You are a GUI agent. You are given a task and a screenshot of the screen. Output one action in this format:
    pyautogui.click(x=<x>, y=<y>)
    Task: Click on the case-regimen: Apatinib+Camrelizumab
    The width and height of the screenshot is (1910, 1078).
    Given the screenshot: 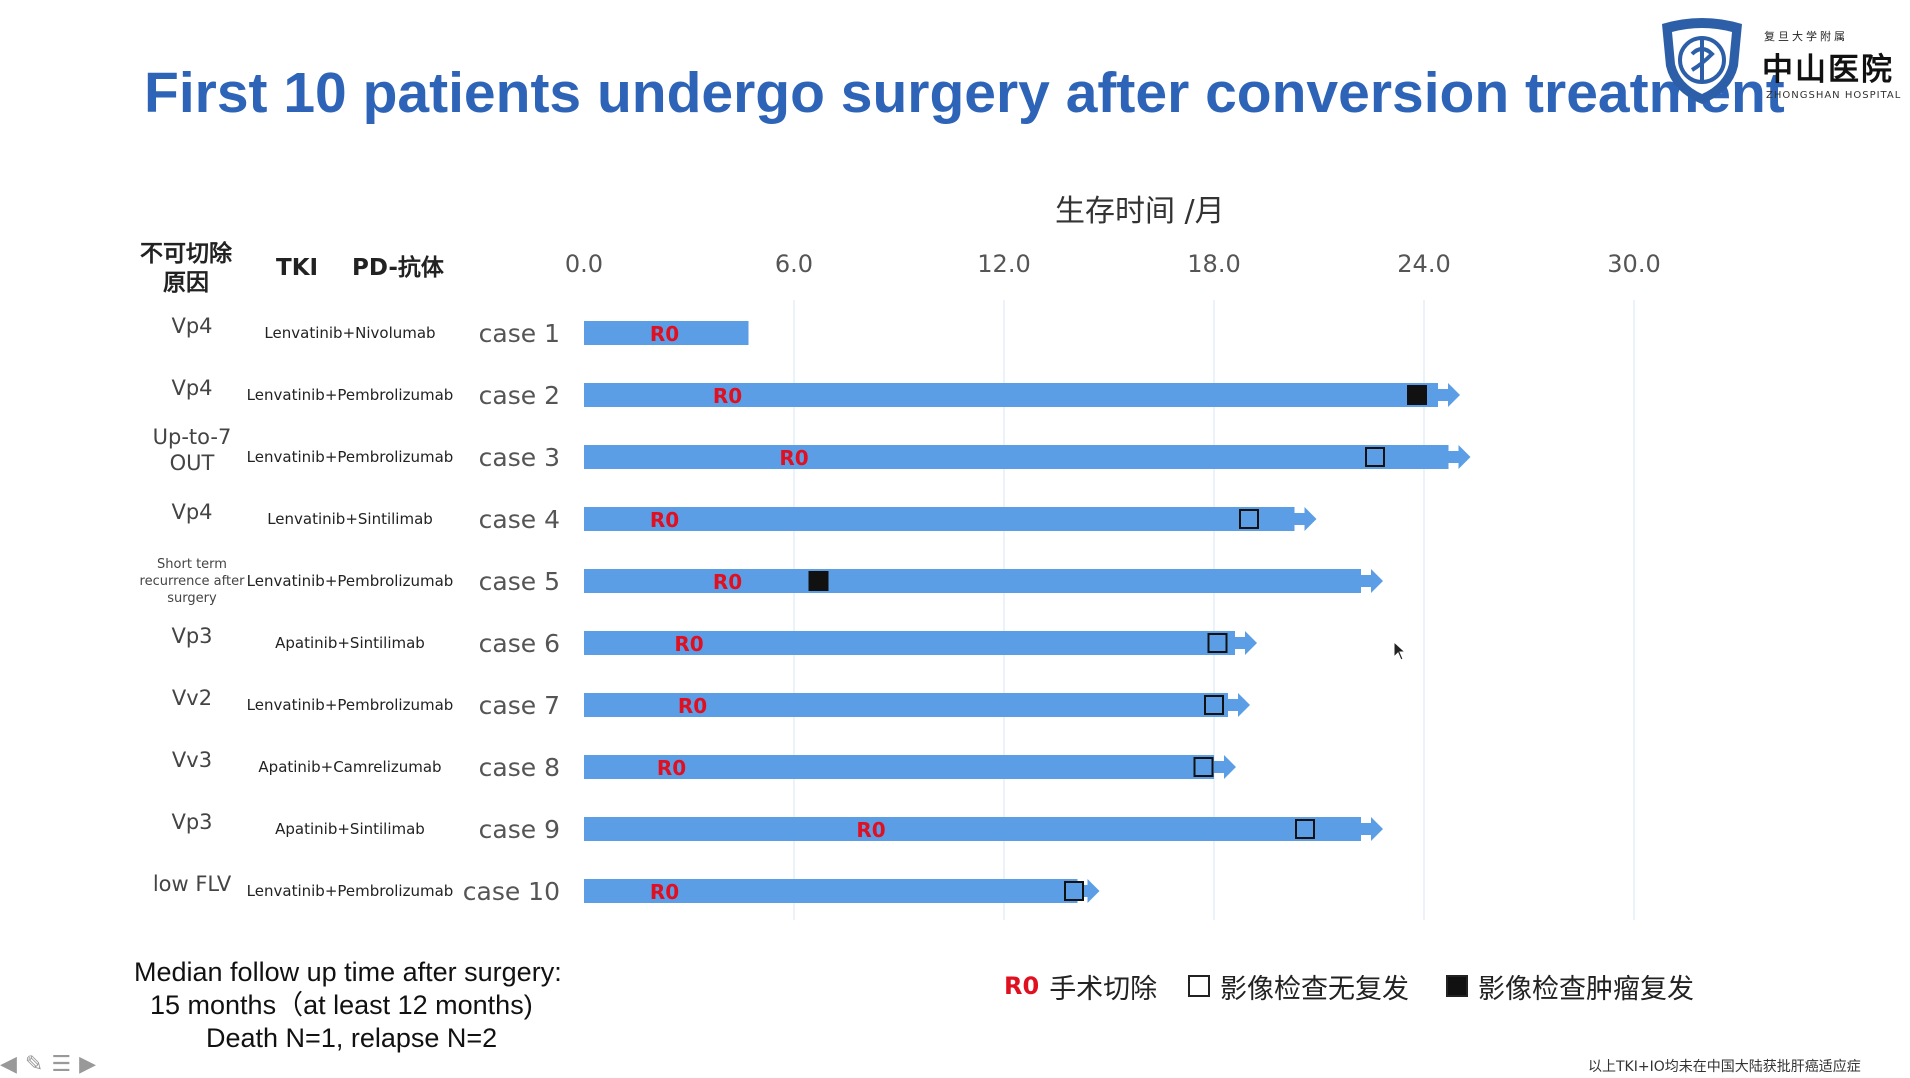 What is the action you would take?
    pyautogui.click(x=349, y=767)
    